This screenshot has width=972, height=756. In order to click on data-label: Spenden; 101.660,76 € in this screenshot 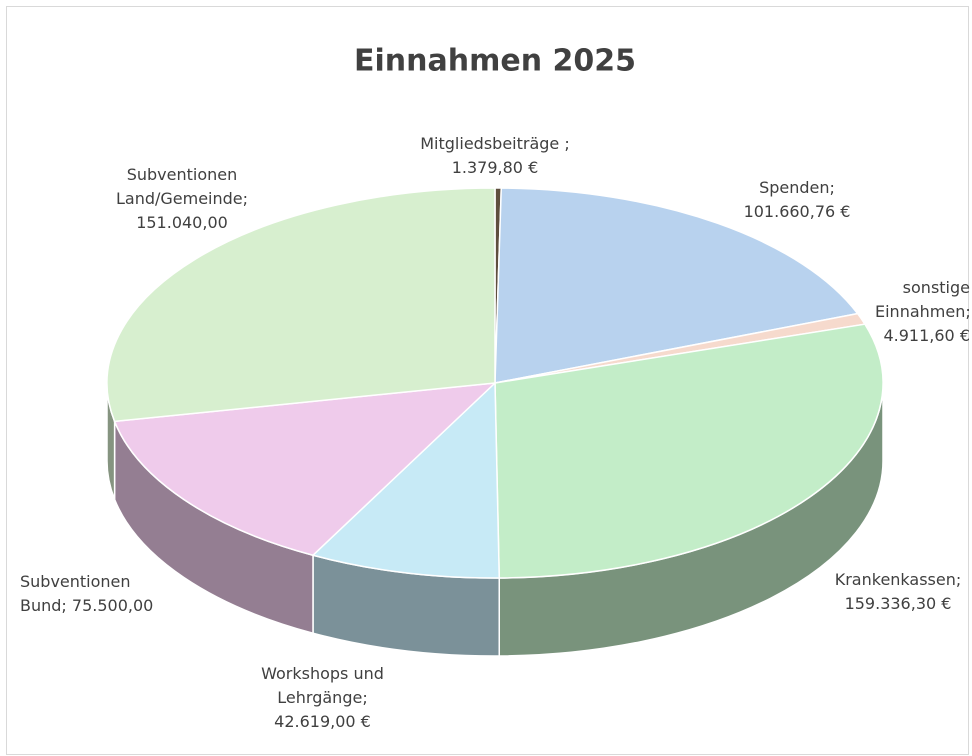, I will do `click(797, 200)`.